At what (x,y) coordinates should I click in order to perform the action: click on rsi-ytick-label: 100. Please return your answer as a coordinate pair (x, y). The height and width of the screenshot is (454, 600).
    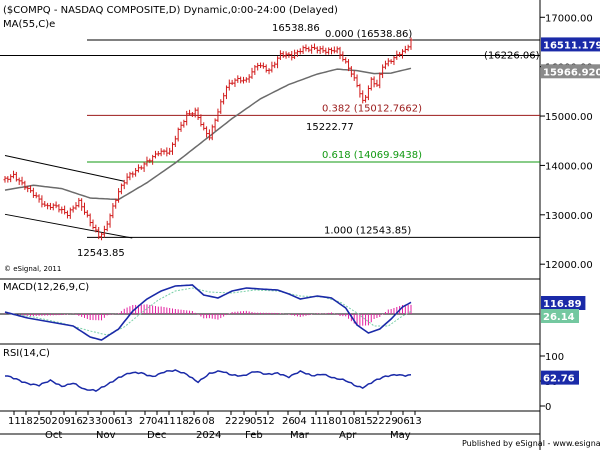
    Looking at the image, I should click on (554, 357).